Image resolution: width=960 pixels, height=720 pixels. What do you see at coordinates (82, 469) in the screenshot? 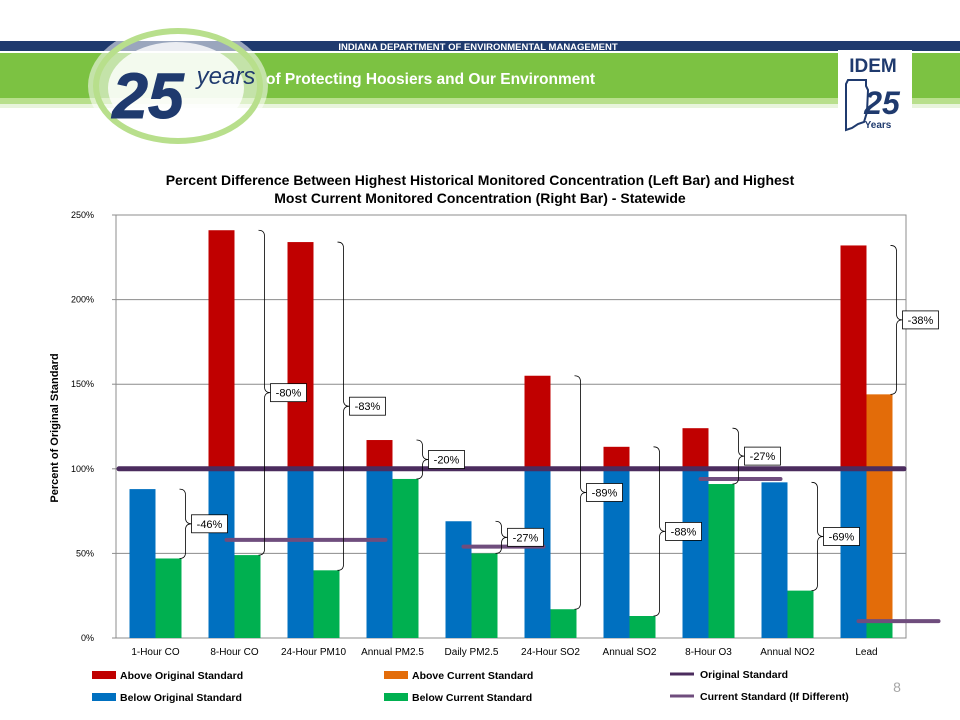
I see `y-tick-label: 100%` at bounding box center [82, 469].